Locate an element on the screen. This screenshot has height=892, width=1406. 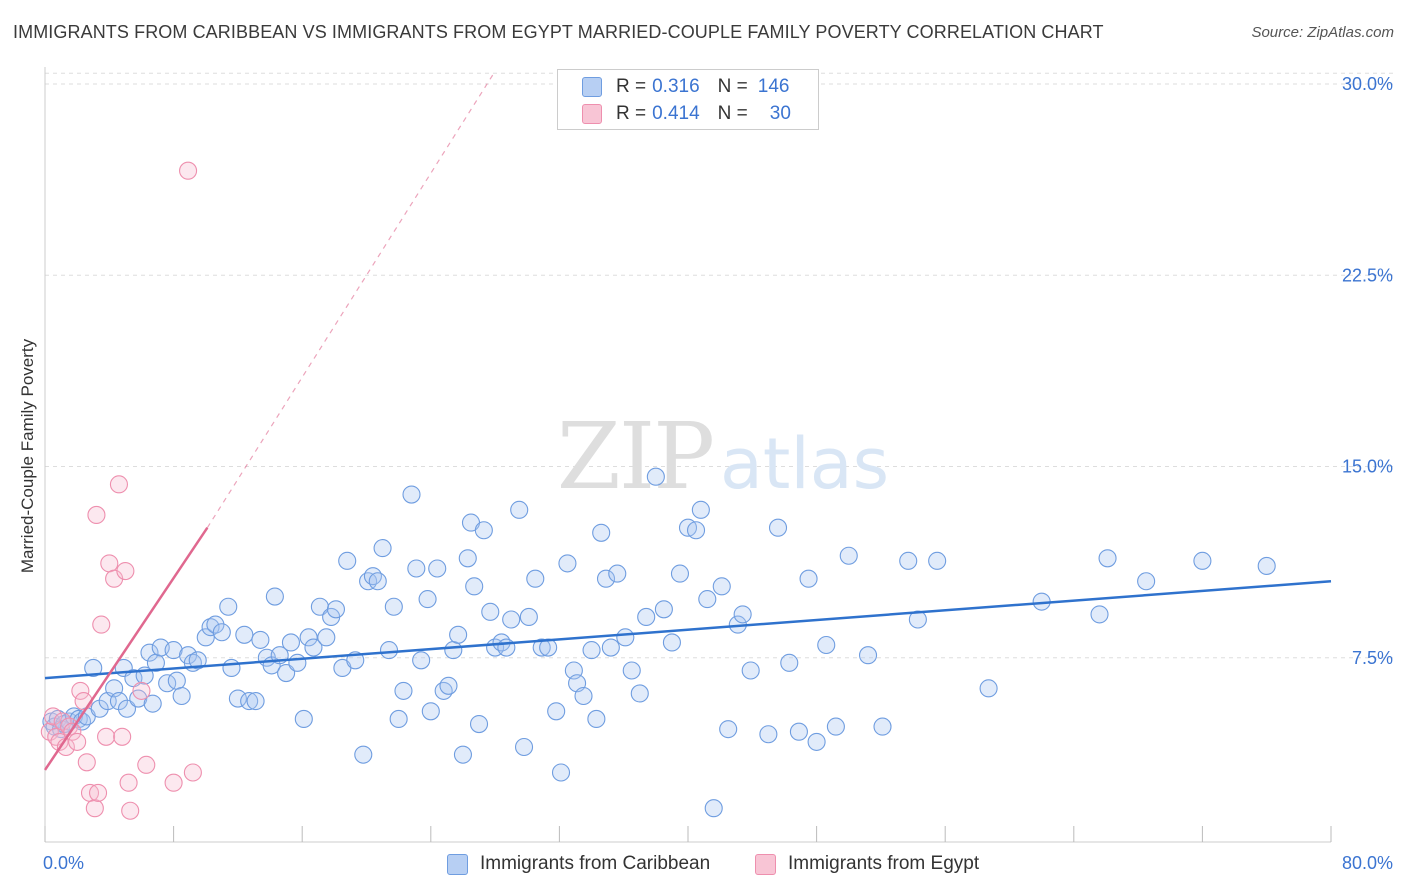
x-tick-labels: 0.0% 80.0% is located at coordinates (718, 863).